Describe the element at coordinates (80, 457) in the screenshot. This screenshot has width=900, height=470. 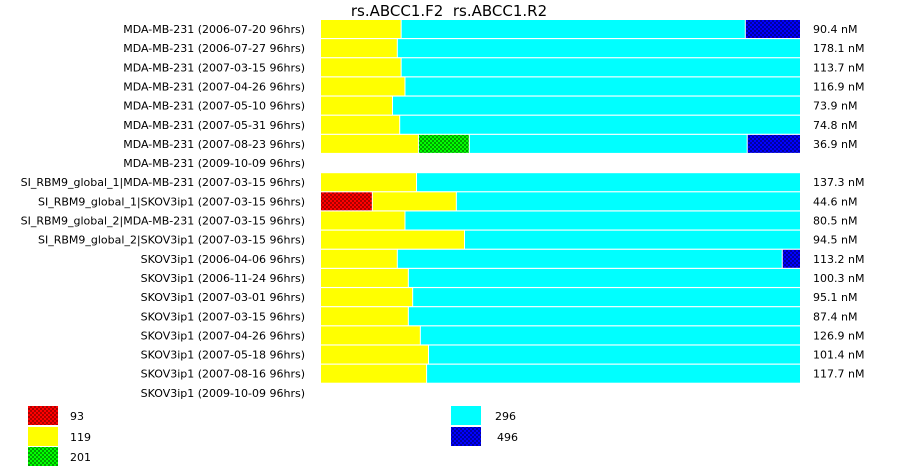
I see `legend-label: 201` at that location.